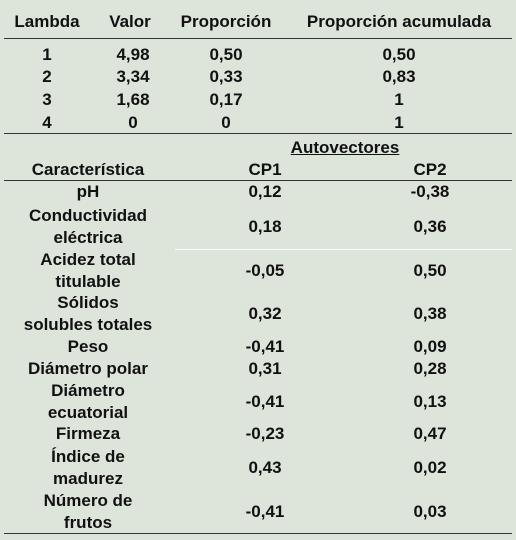 The height and width of the screenshot is (540, 516). I want to click on group-header: Autovectores, so click(345, 147).